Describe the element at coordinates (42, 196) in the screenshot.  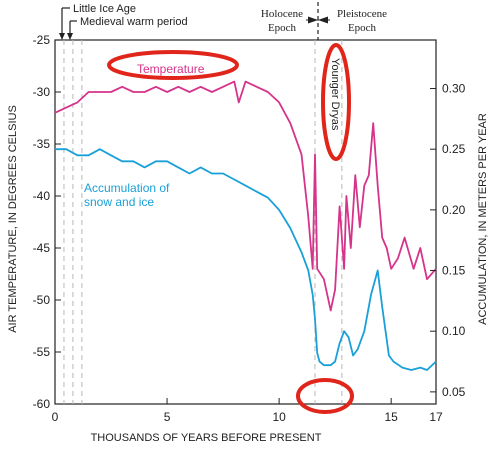
I see `left-y-tick-label: -40` at that location.